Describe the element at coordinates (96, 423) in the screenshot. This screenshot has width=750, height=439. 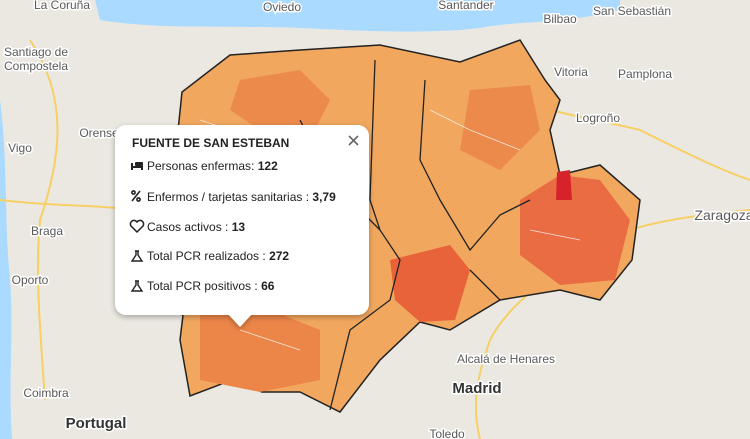
I see `country-label: Portugal` at that location.